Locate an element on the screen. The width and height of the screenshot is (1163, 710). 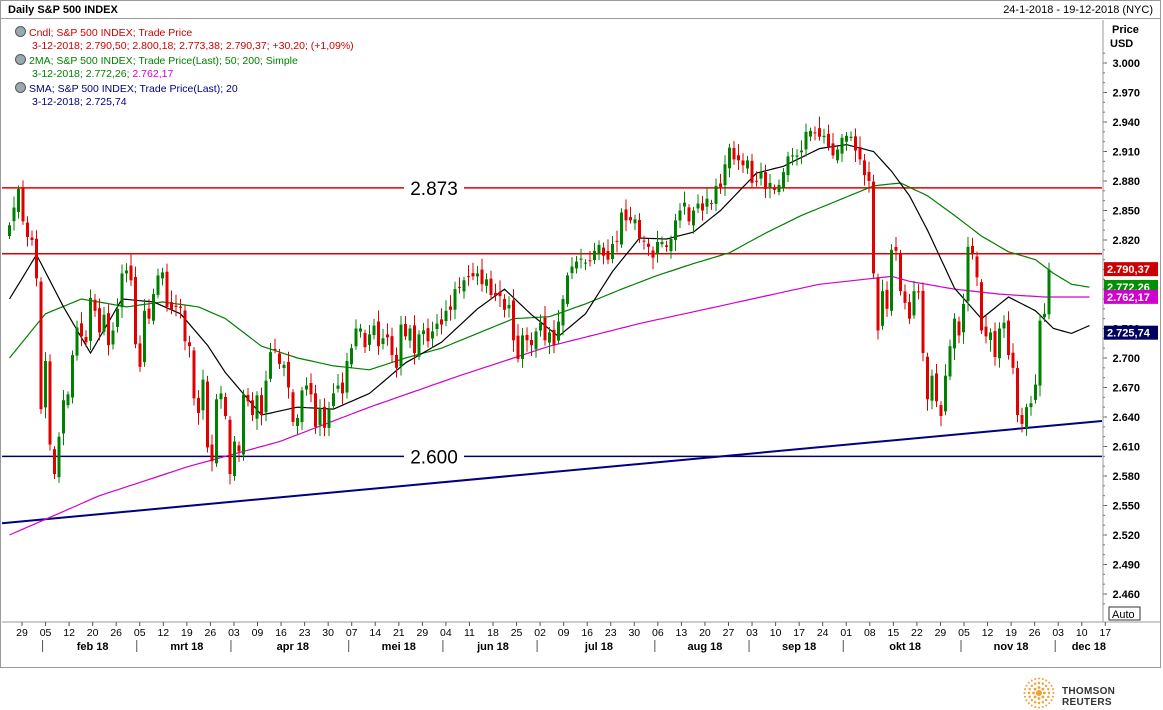
legend-candle-row: Cndl; S&P 500 INDEX; Trade Price is located at coordinates (103, 32).